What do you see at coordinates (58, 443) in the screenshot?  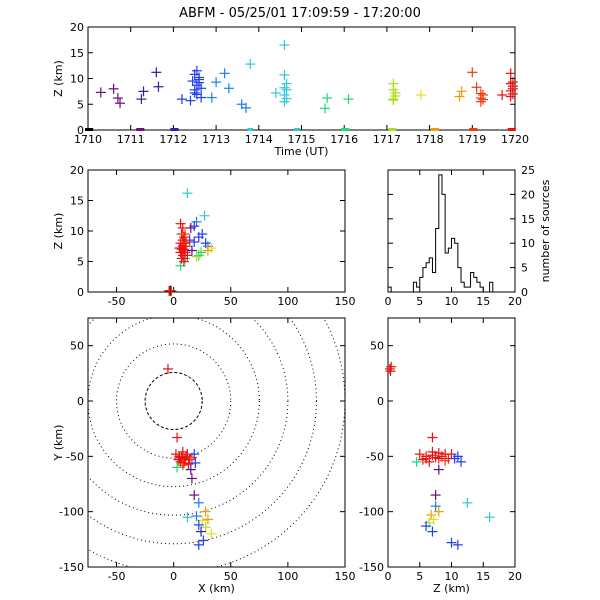 I see `y-axis-label: Y (km)` at bounding box center [58, 443].